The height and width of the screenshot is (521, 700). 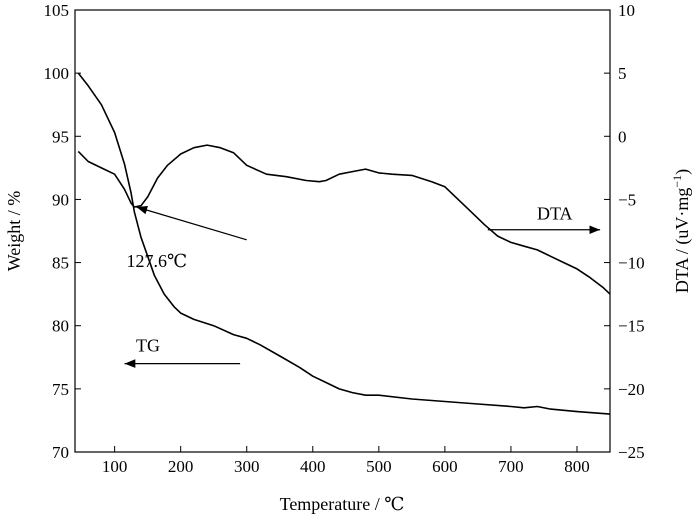 I want to click on y-right-title-main: DTA / (uV·mg, so click(x=682, y=241).